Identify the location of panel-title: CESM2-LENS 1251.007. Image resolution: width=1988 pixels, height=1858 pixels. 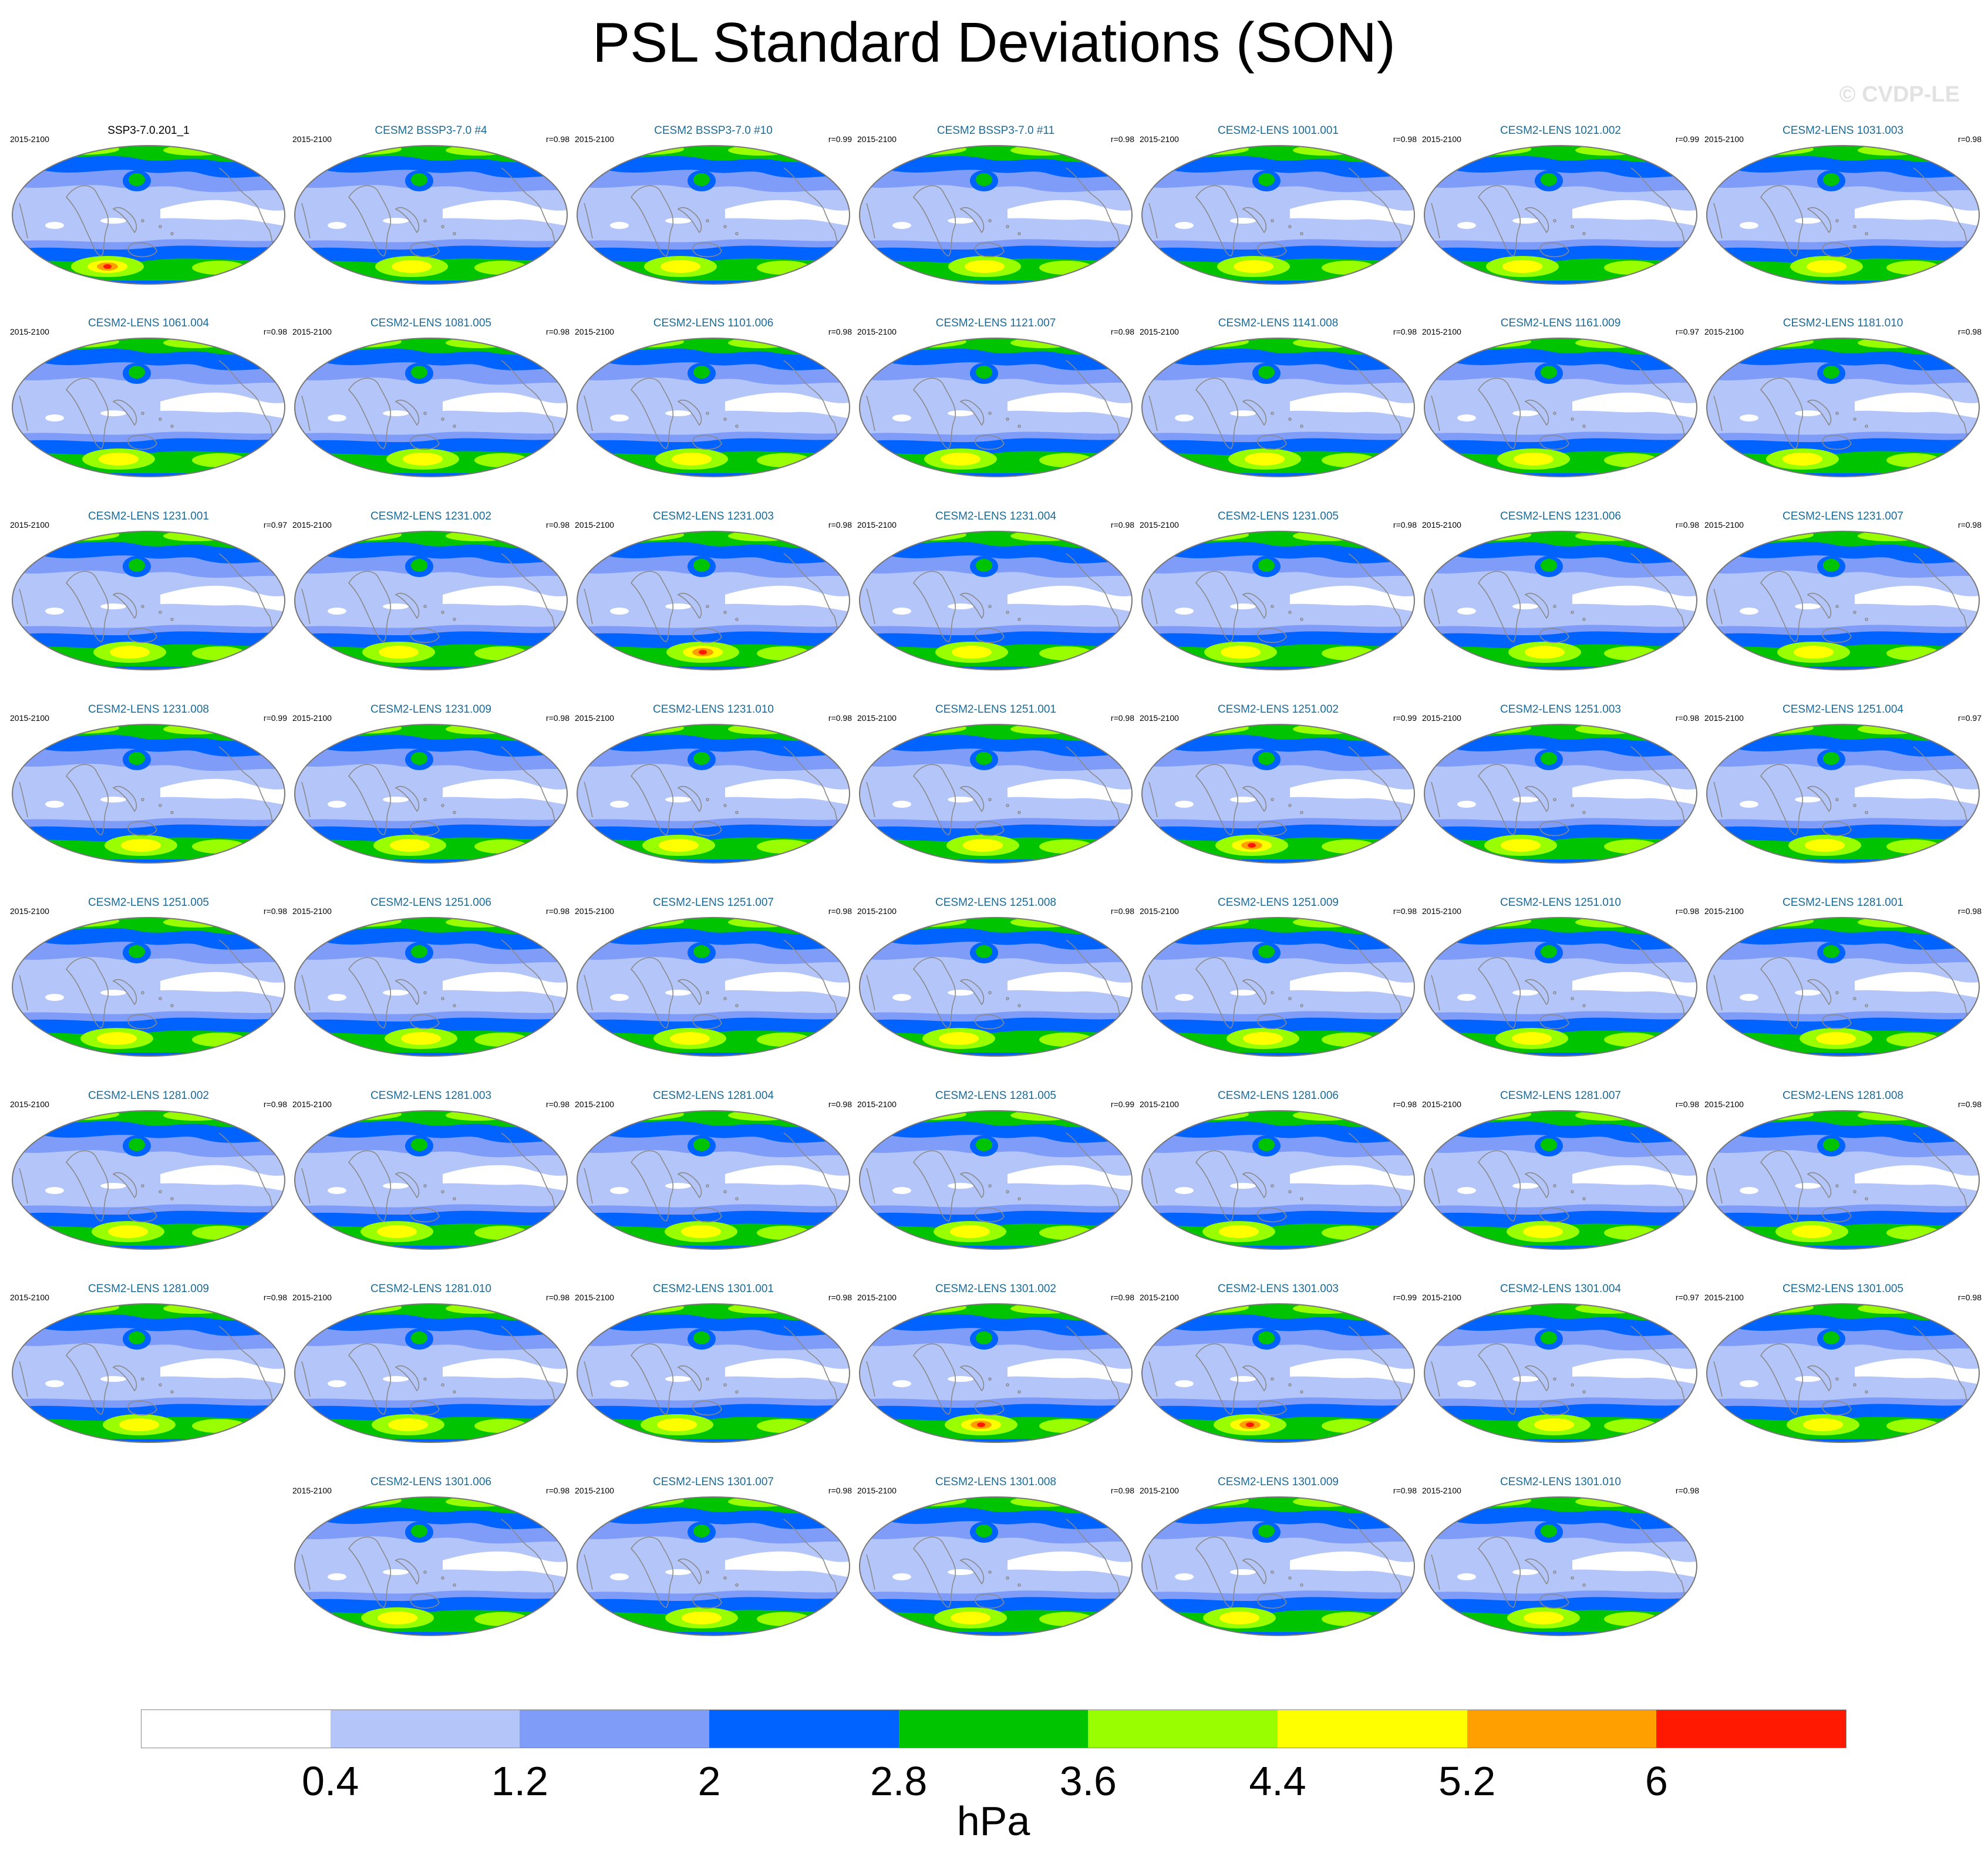
(714, 902).